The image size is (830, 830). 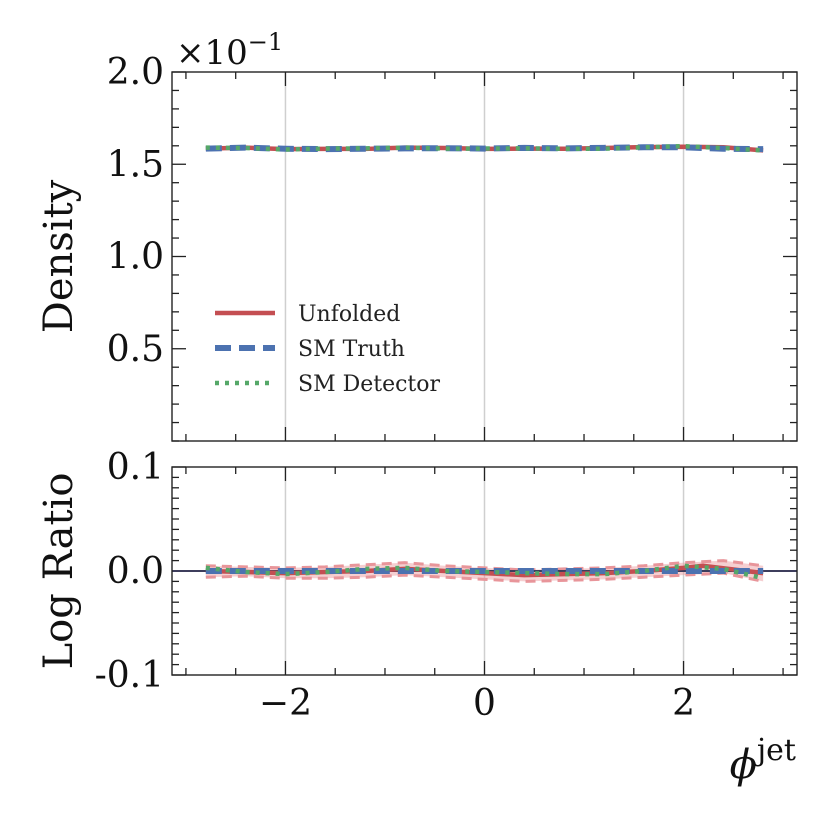 I want to click on y-tick-label: 0.1, so click(x=135, y=467).